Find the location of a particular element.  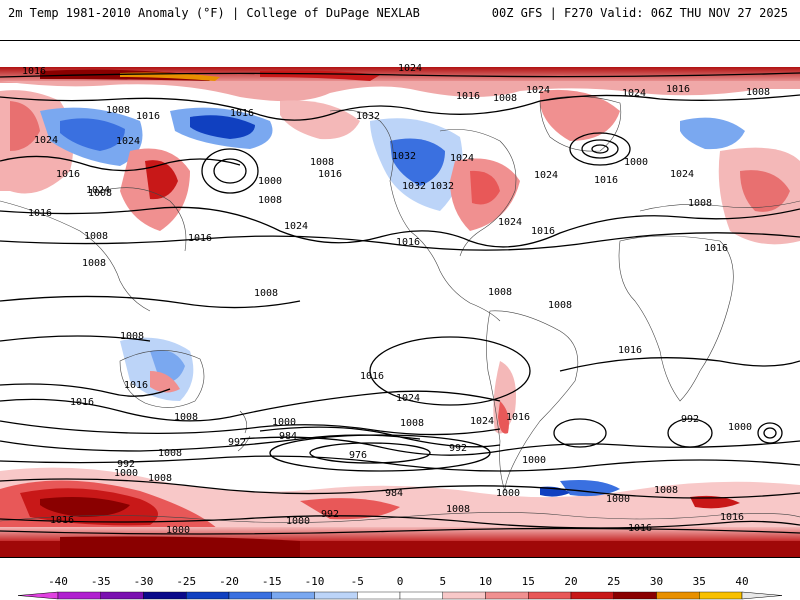

colorbar-tick-label: 30 is located at coordinates (656, 581).